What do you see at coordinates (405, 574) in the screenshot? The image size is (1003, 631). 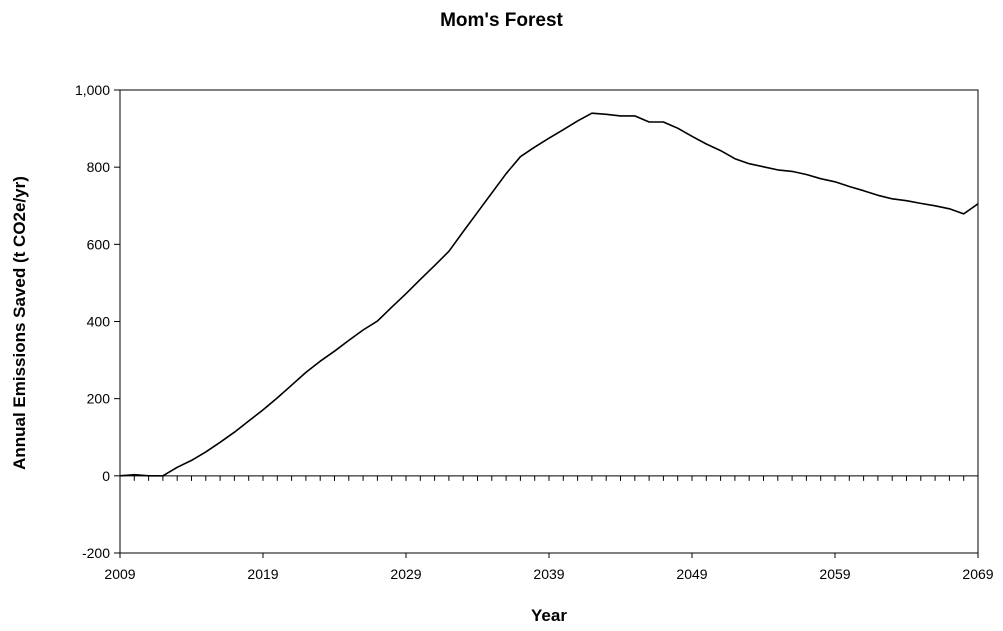 I see `x-tick-label: 2029` at bounding box center [405, 574].